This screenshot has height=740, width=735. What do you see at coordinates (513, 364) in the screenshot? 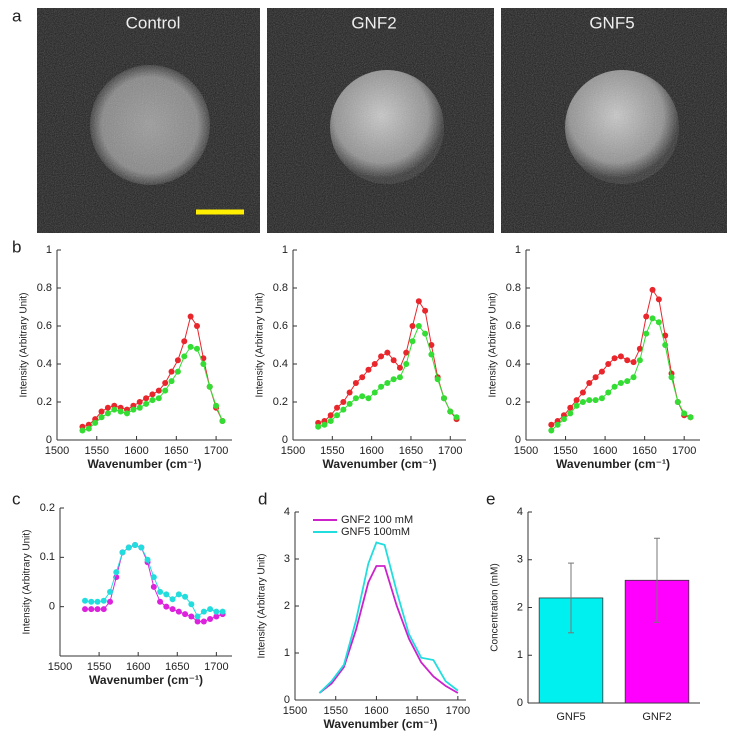
I see `y-tick-label: 0.4` at bounding box center [513, 364].